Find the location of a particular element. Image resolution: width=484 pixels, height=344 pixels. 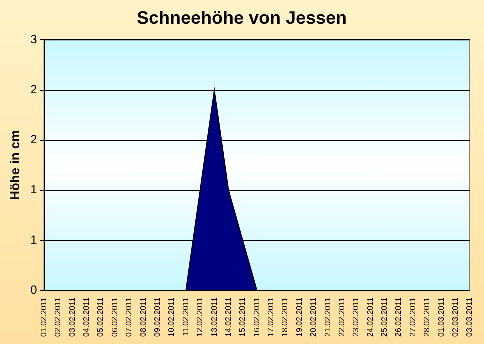

x-tick-label: 12.02.2011 is located at coordinates (200, 317).